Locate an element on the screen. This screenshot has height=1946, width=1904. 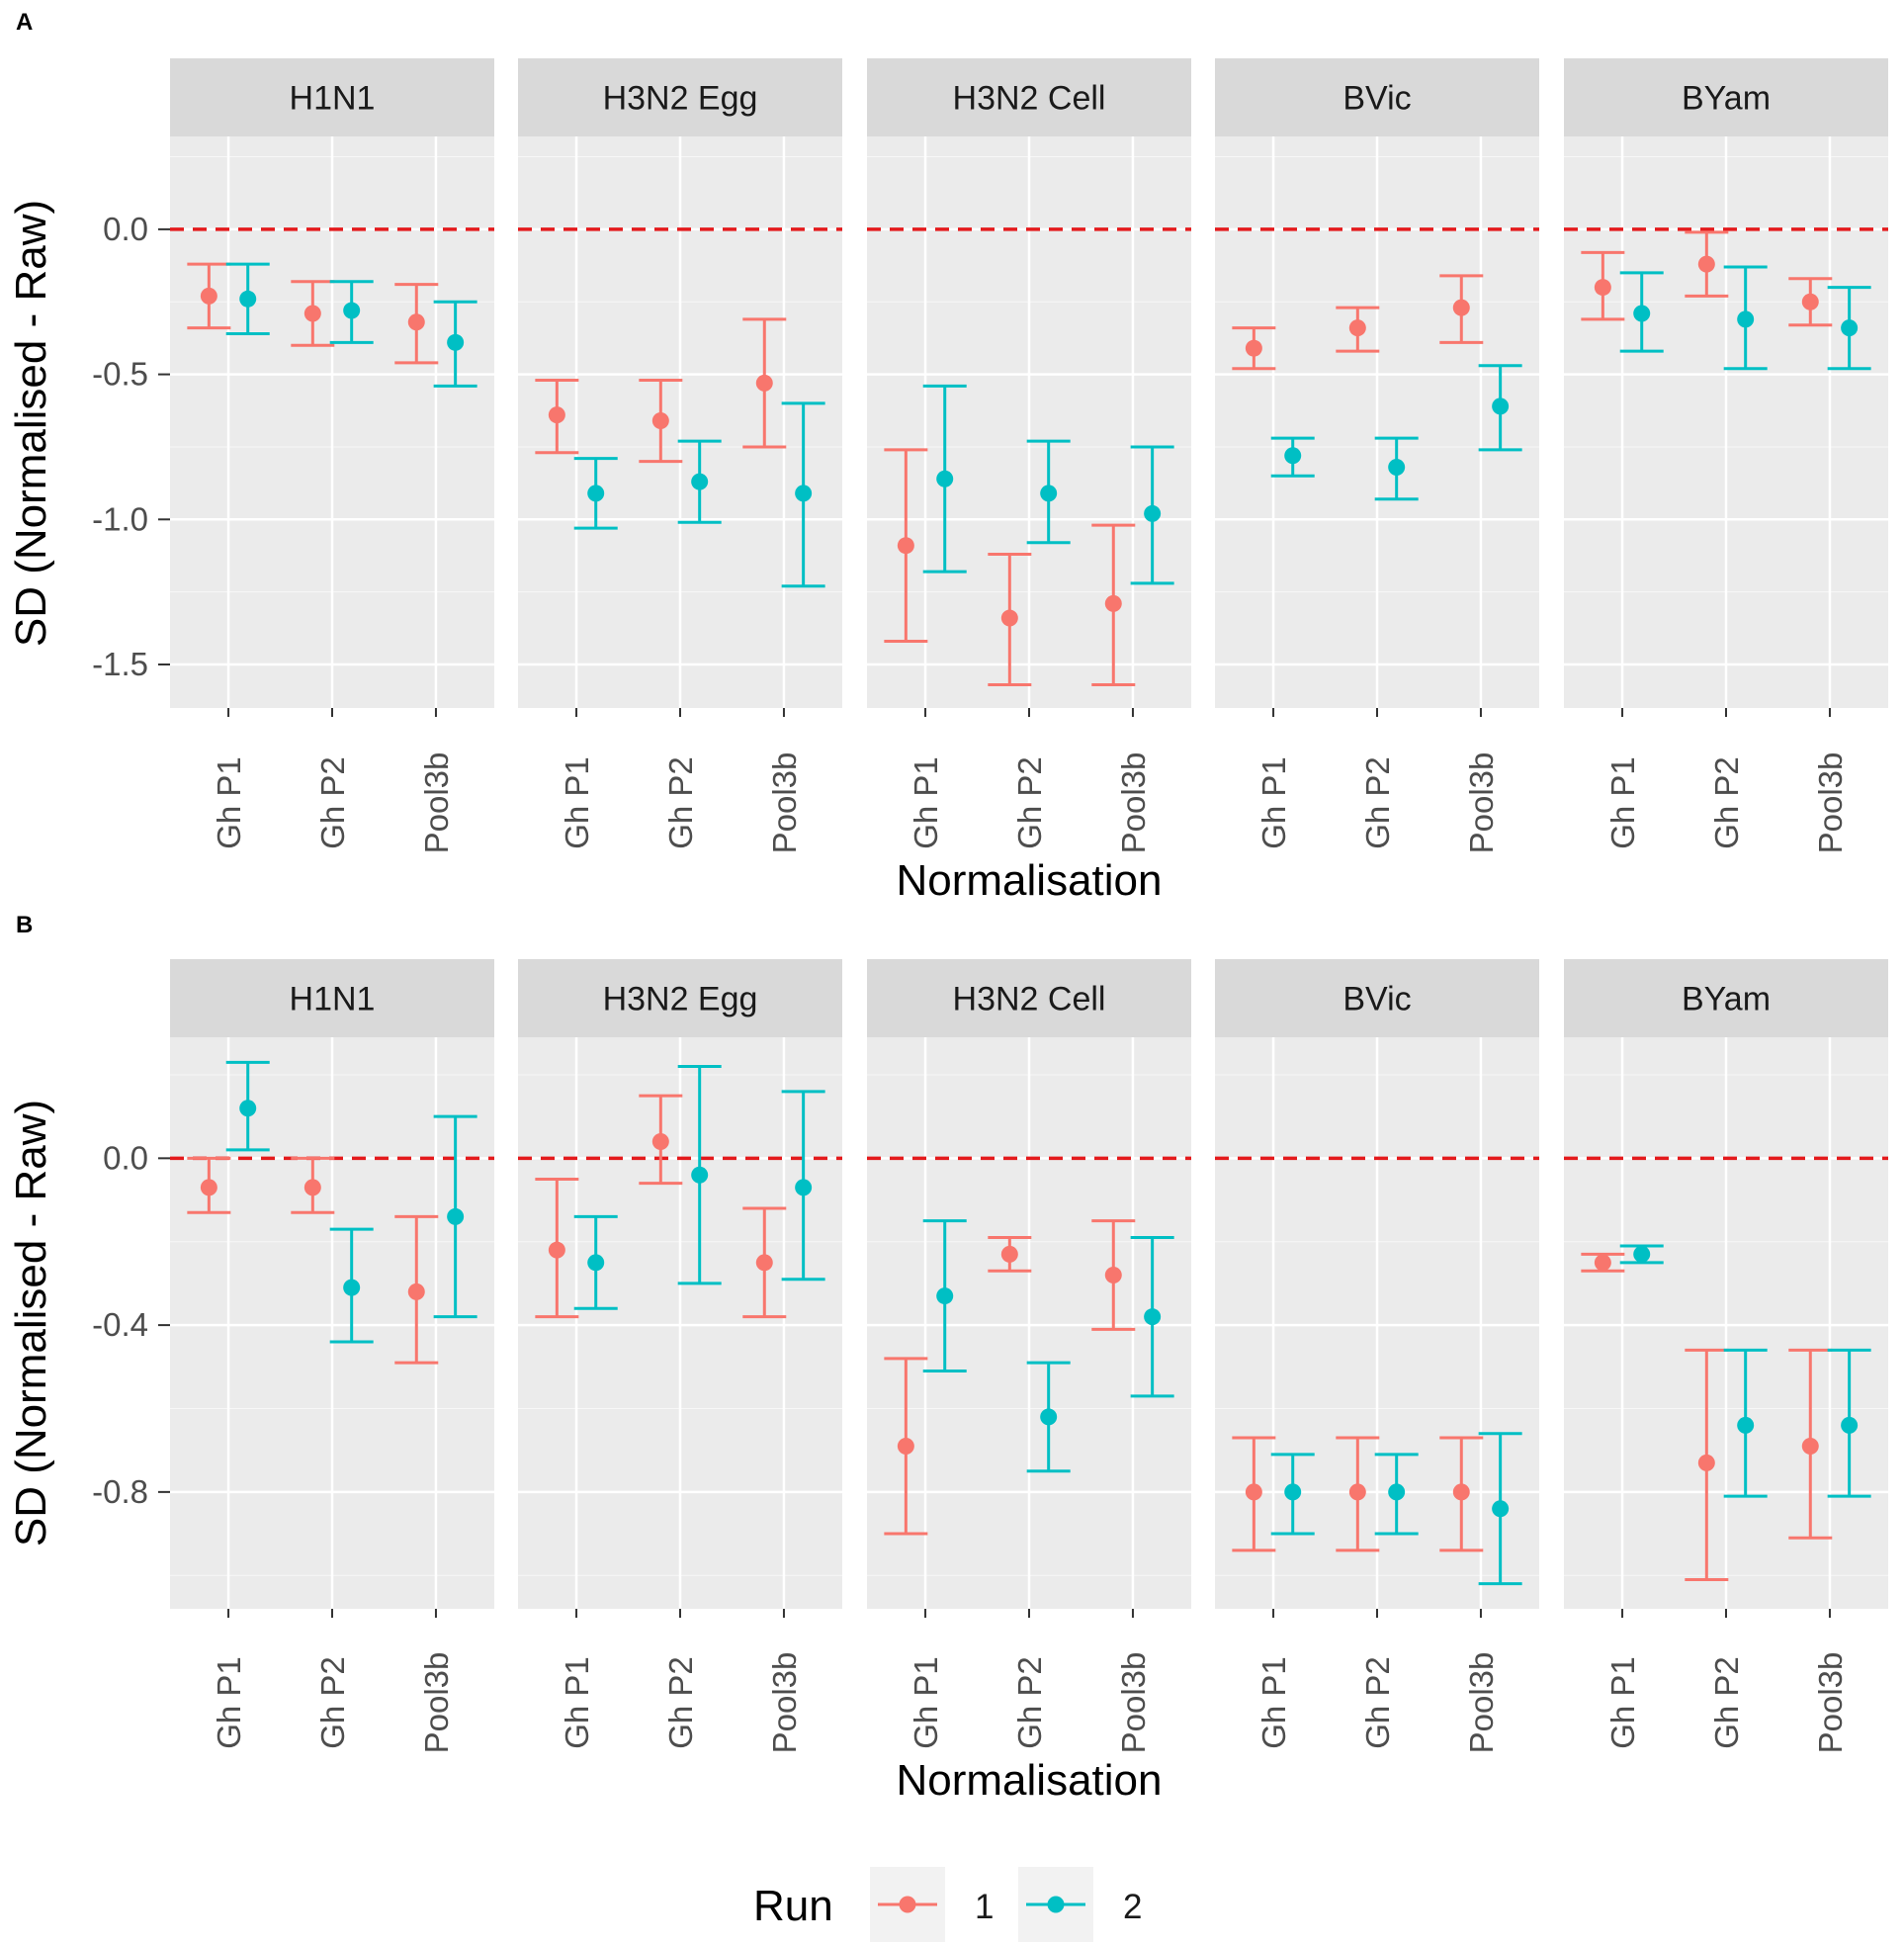
legend-title: Run is located at coordinates (793, 1906).